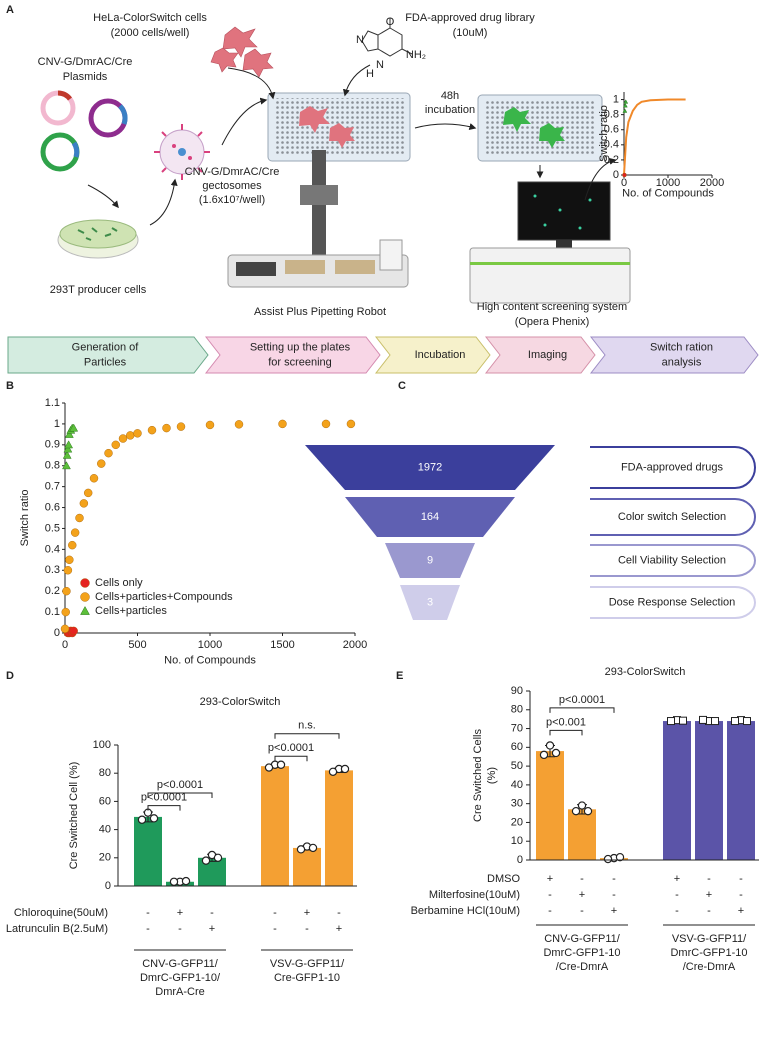  What do you see at coordinates (10, 386) in the screenshot?
I see `panel-label: B` at bounding box center [10, 386].